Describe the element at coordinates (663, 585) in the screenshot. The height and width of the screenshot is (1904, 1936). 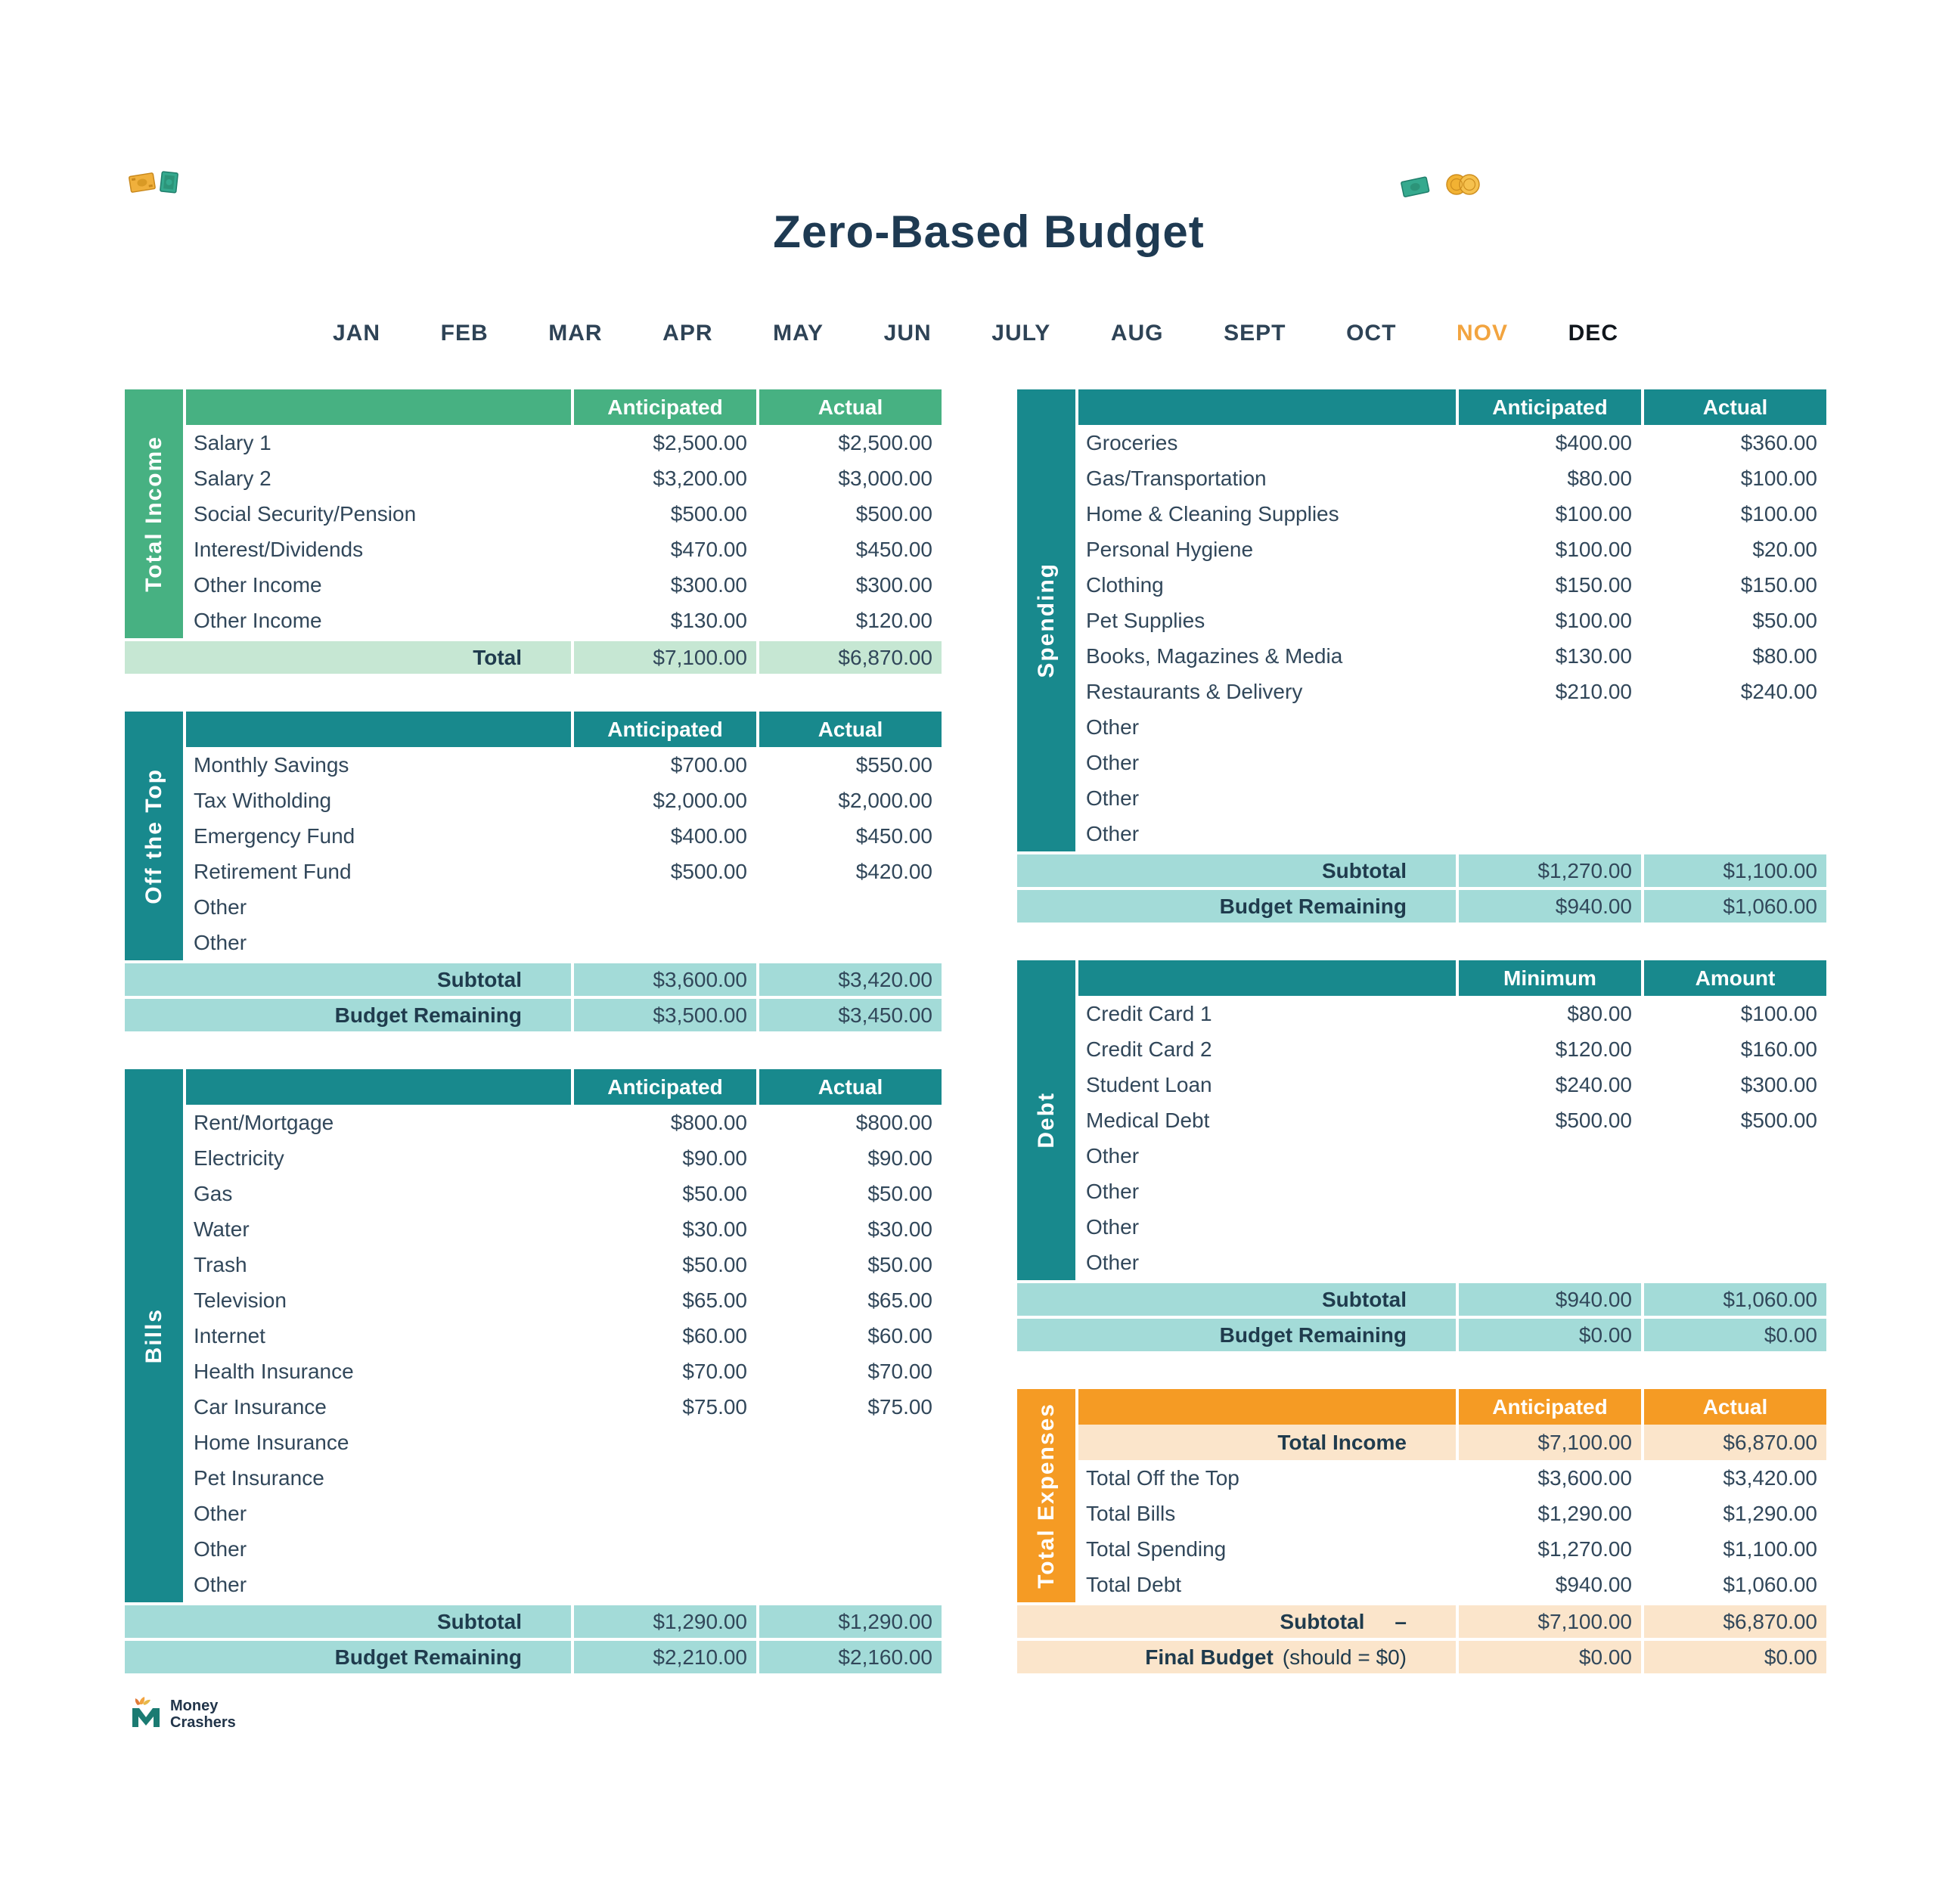
I see `cell-anticipated: $300.00` at that location.